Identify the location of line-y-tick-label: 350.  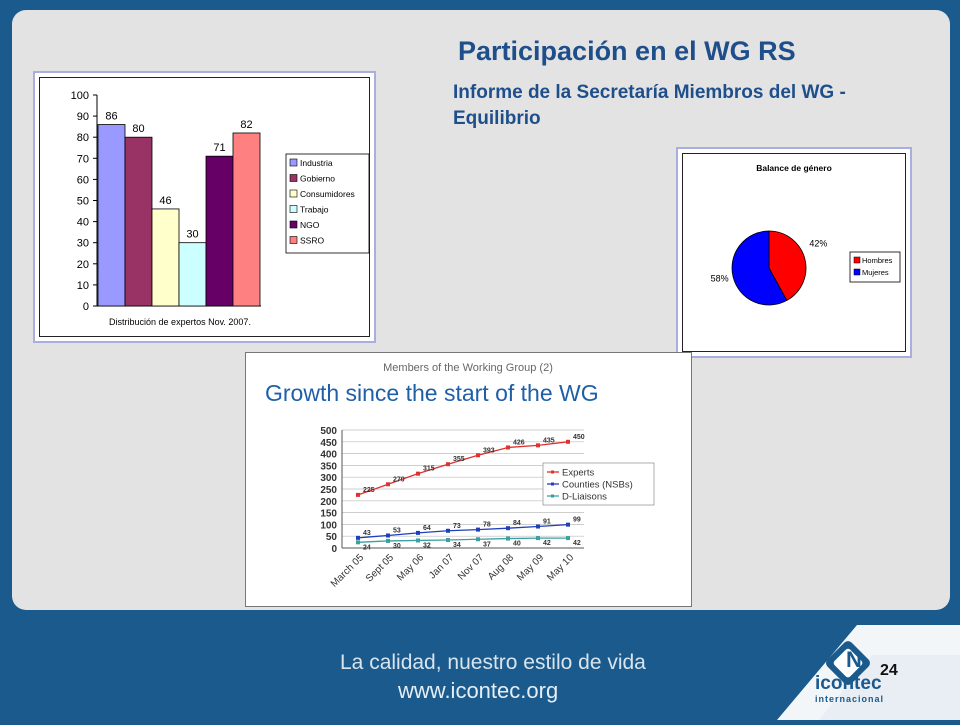
(328, 466).